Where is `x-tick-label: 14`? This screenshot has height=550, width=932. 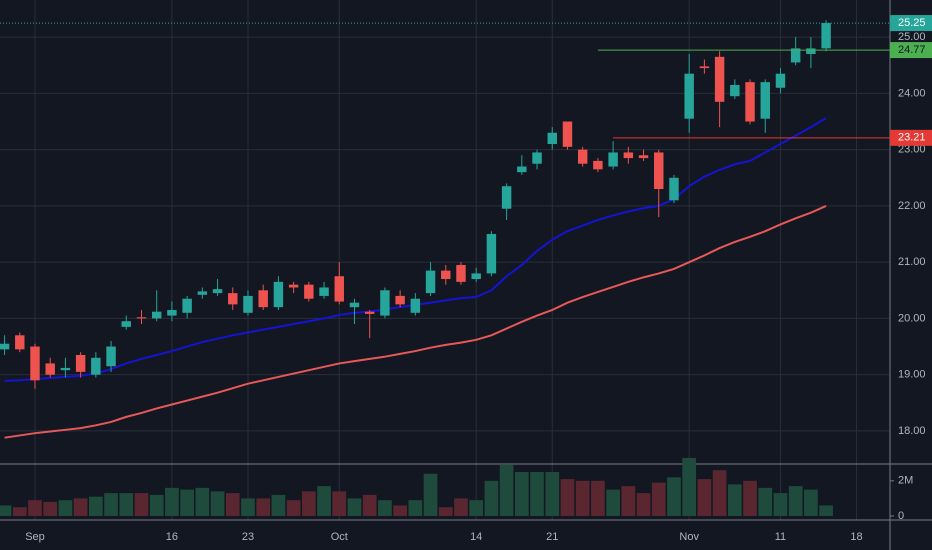
x-tick-label: 14 is located at coordinates (476, 537).